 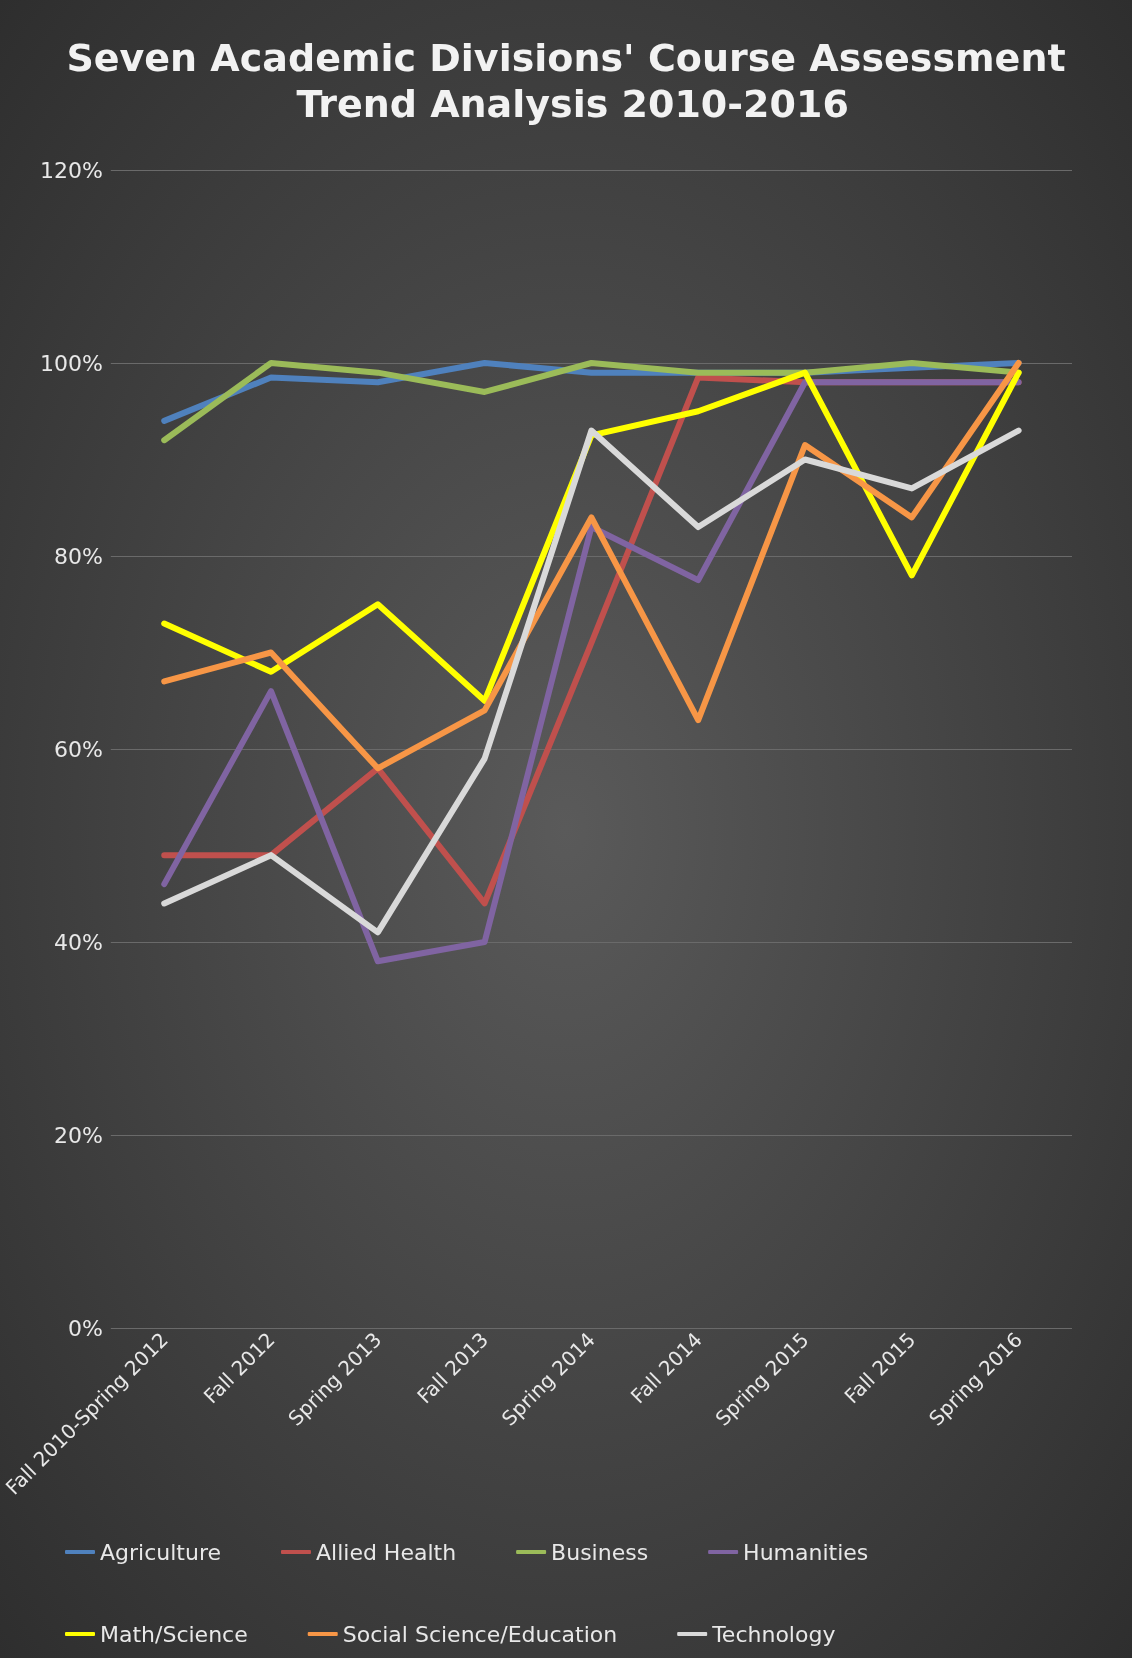 What do you see at coordinates (806, 1552) in the screenshot?
I see `legend-label: Humanities` at bounding box center [806, 1552].